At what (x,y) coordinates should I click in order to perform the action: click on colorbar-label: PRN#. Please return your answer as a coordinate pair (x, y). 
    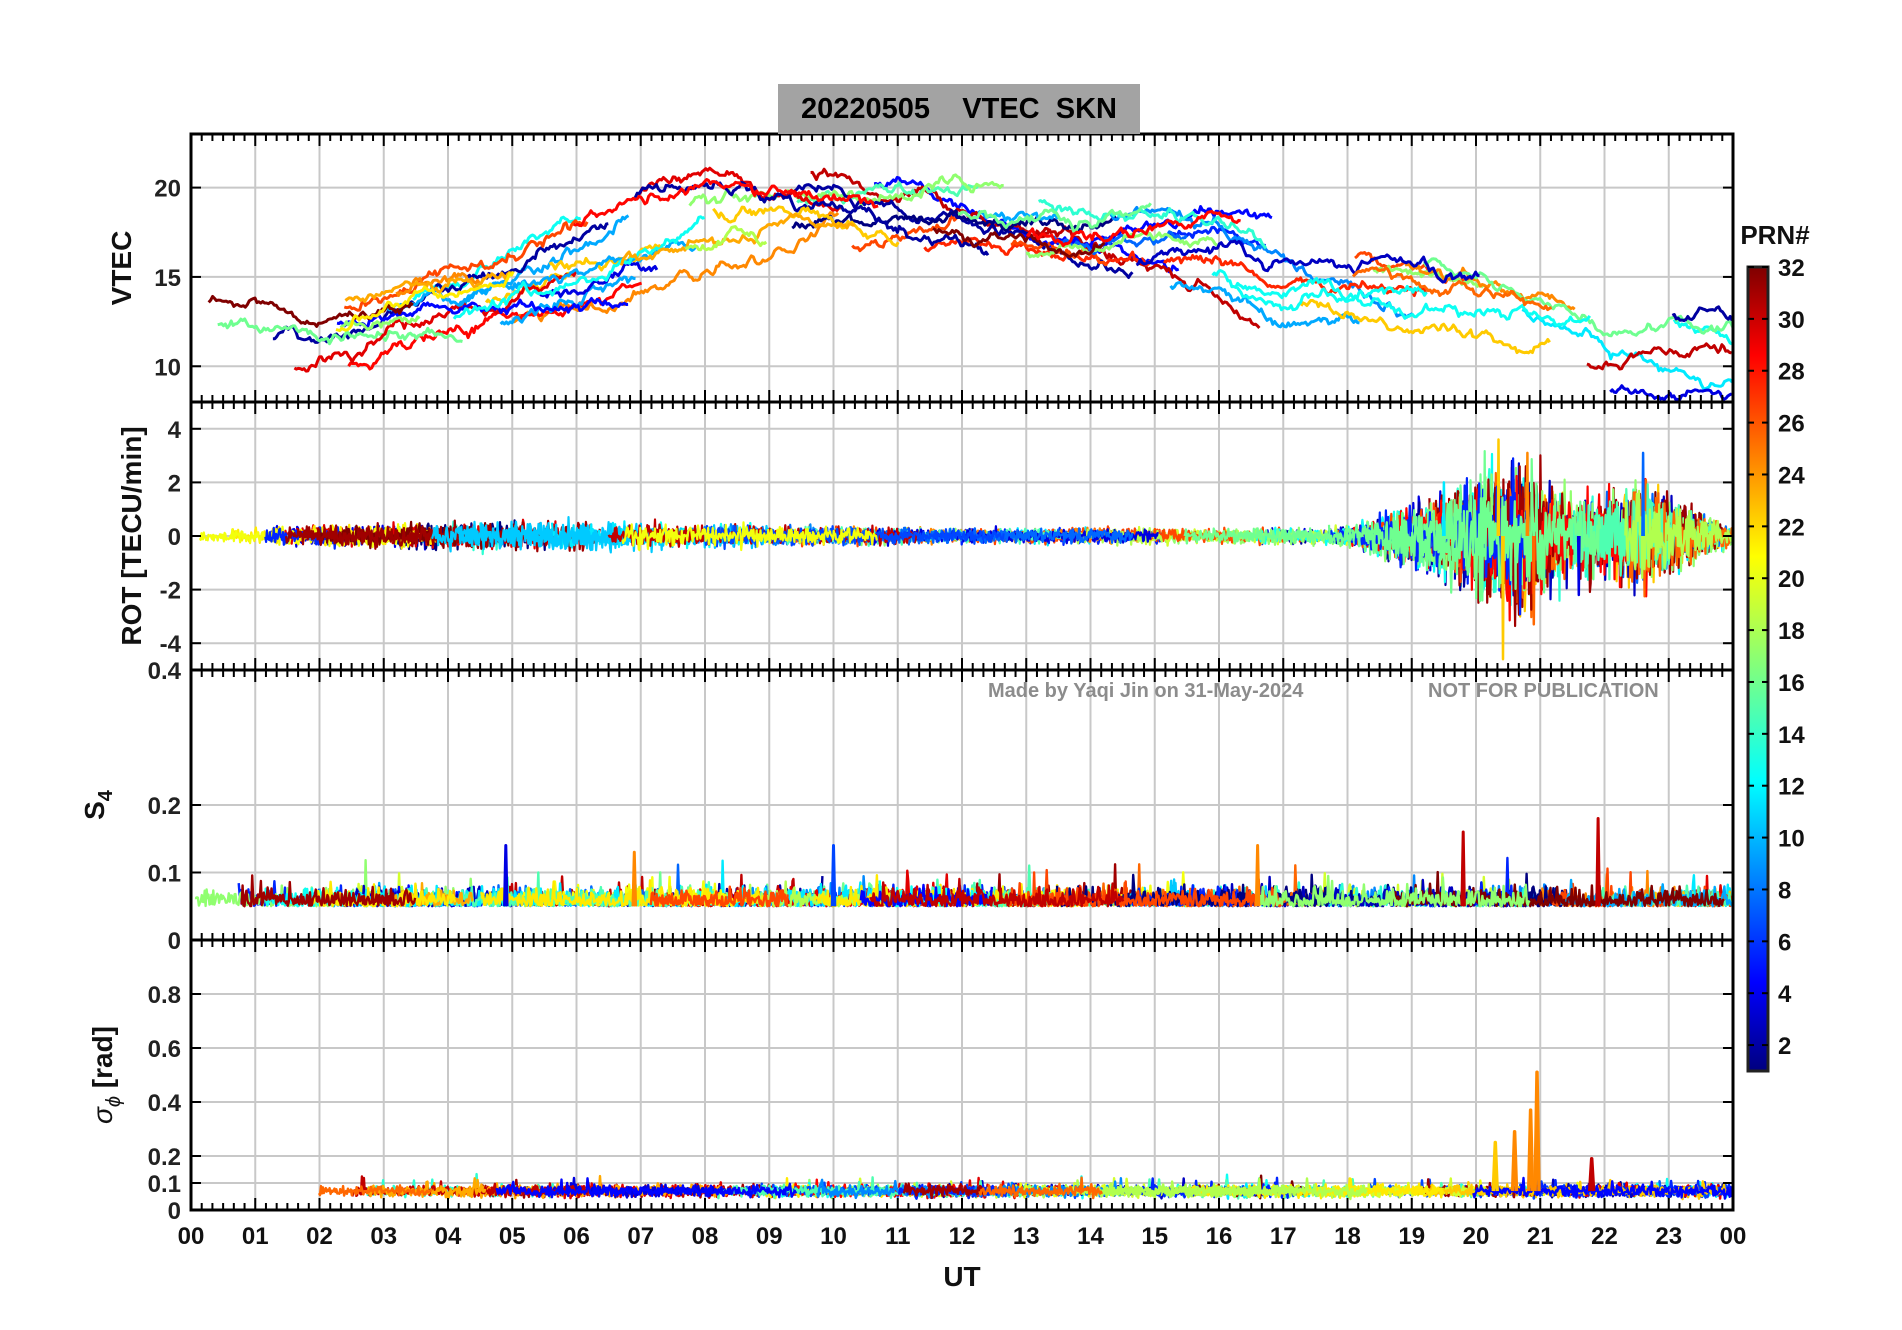
    Looking at the image, I should click on (1775, 235).